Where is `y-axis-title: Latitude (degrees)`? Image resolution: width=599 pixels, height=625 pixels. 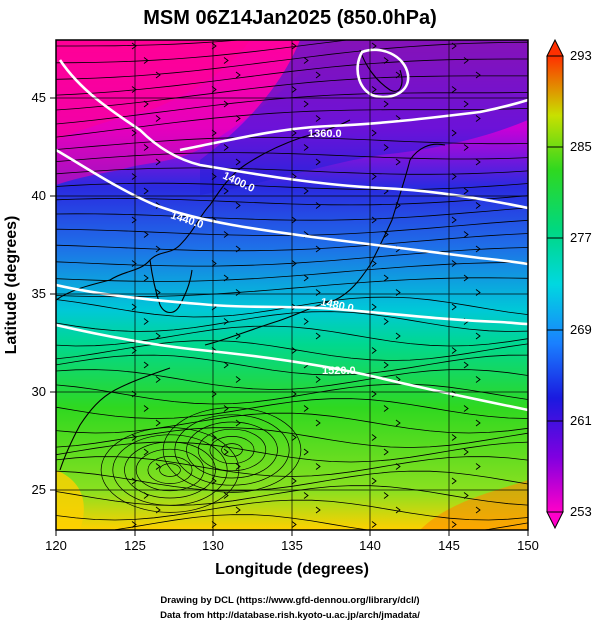 y-axis-title: Latitude (degrees) is located at coordinates (11, 285).